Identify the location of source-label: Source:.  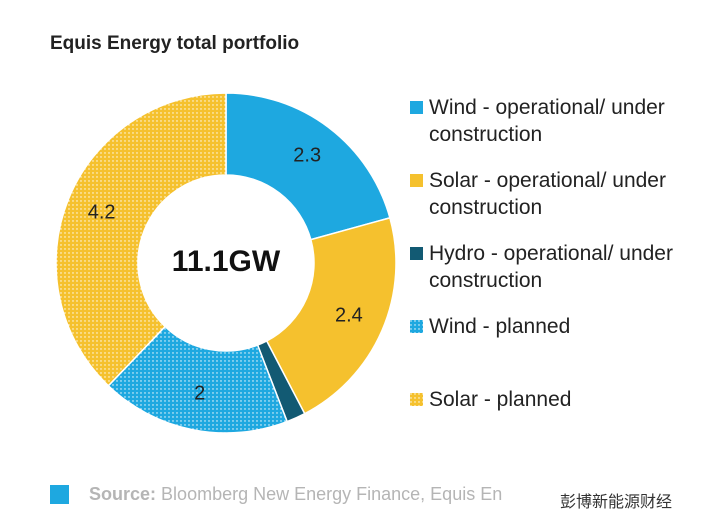
(123, 494).